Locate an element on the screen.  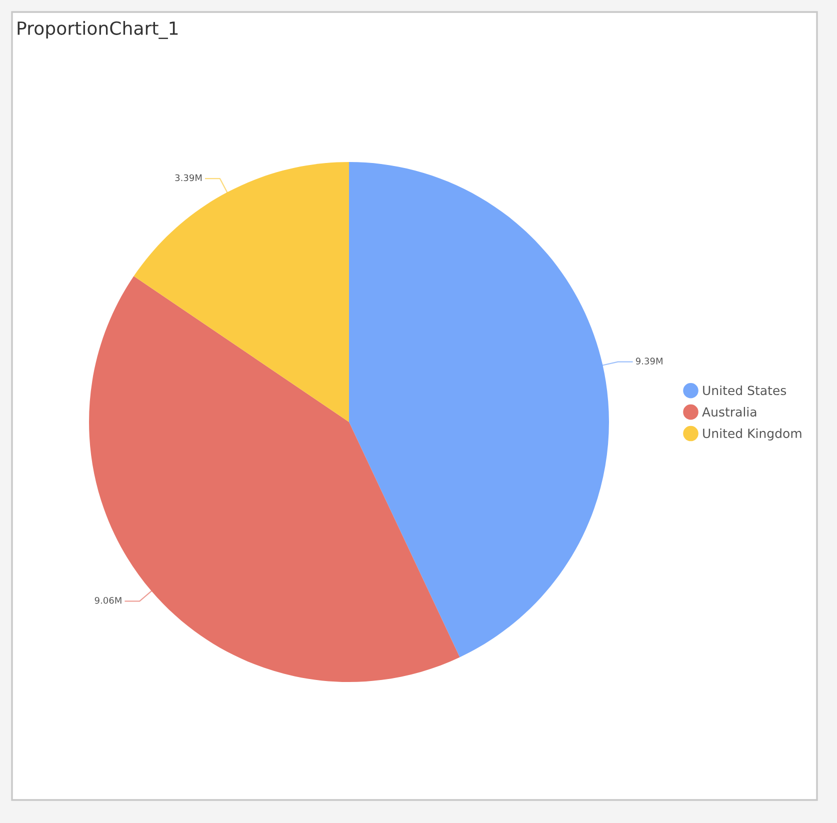
data-label: 9.39M is located at coordinates (649, 361).